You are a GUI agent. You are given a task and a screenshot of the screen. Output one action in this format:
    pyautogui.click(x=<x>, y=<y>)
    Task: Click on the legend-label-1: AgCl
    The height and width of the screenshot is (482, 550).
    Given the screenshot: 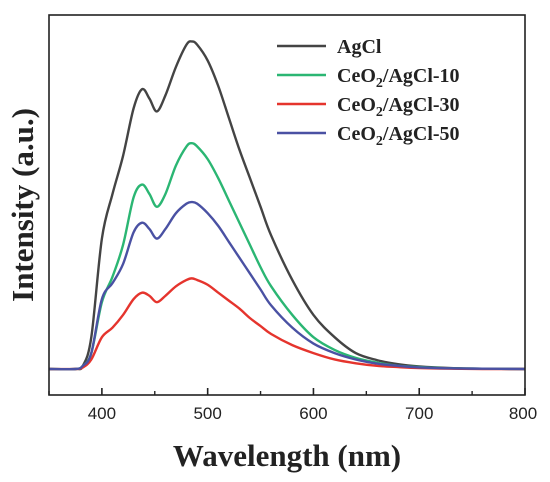 What is the action you would take?
    pyautogui.click(x=359, y=47)
    